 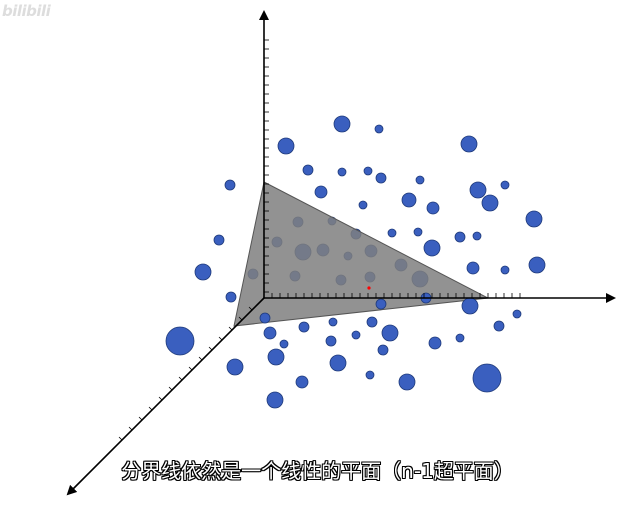 I want to click on hyperplane, so click(x=361, y=254).